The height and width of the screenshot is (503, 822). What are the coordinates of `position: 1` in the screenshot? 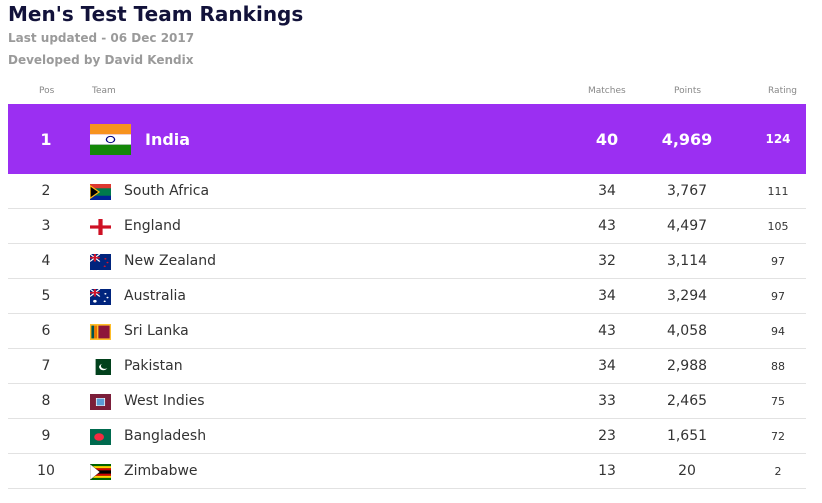 It's located at (46, 139).